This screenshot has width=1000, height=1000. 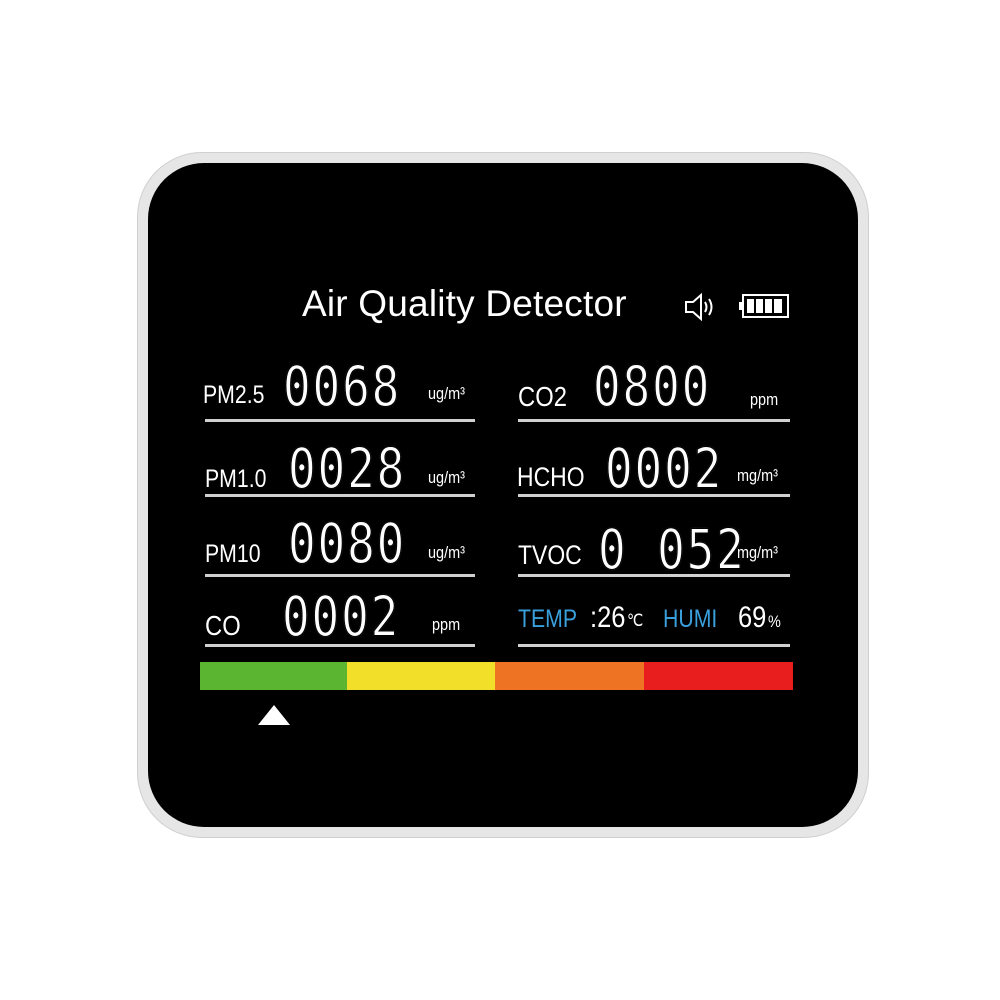 What do you see at coordinates (236, 479) in the screenshot?
I see `pm10-label: PM1.0` at bounding box center [236, 479].